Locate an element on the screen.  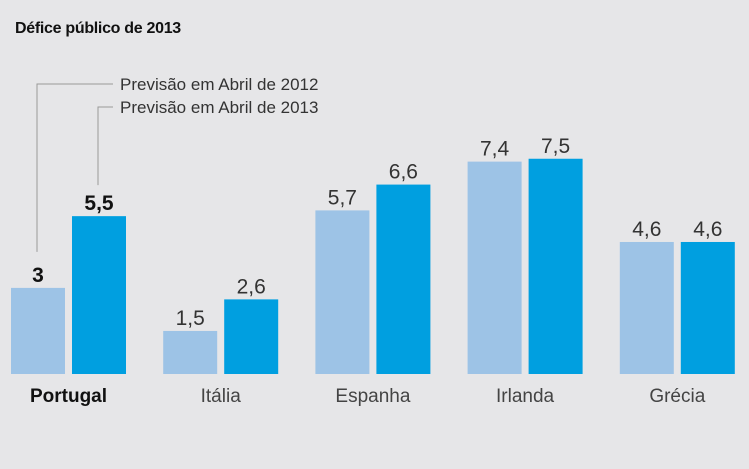
value-label-grecia-2012: 4,6 is located at coordinates (646, 229).